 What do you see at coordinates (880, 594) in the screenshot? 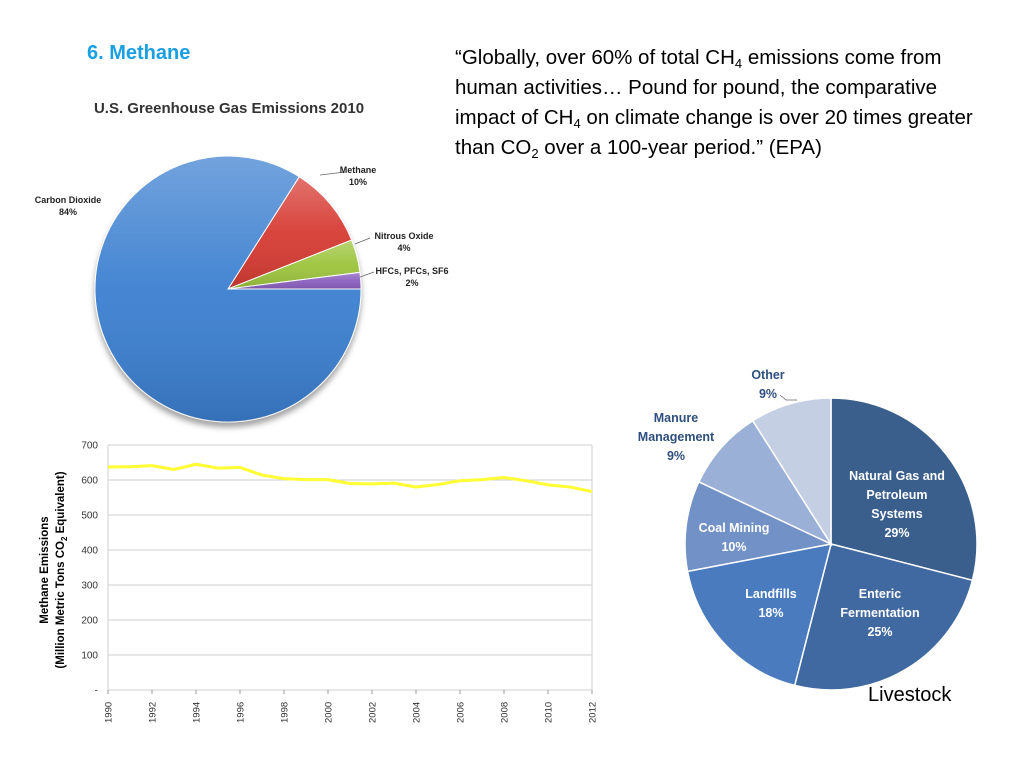
I see `sources-label-enteric-fermentation-0: Enteric` at bounding box center [880, 594].